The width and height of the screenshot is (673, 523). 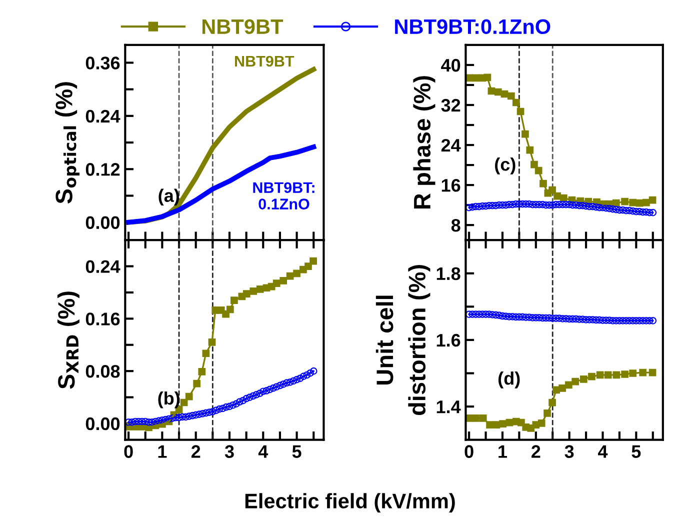 What do you see at coordinates (169, 399) in the screenshot?
I see `annotation: (b)` at bounding box center [169, 399].